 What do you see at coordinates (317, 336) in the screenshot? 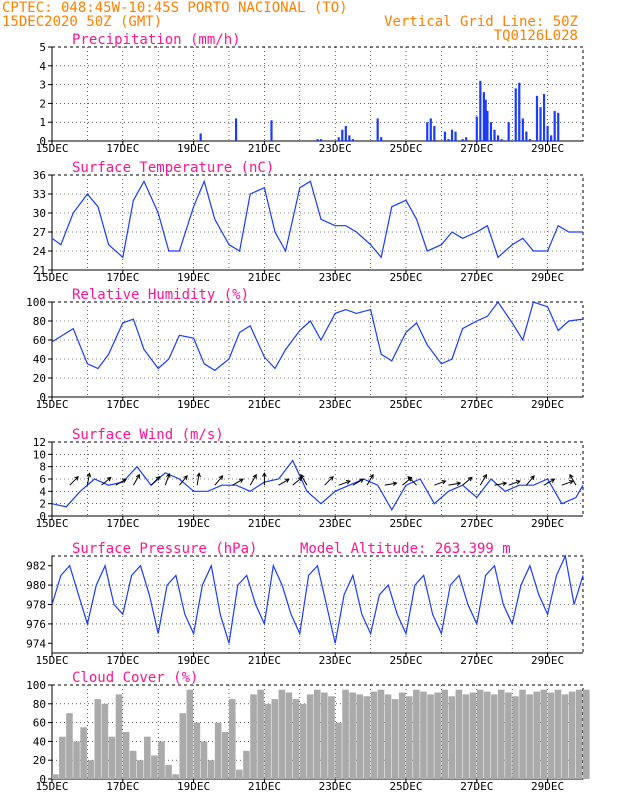
I see `rh-series-line` at bounding box center [317, 336].